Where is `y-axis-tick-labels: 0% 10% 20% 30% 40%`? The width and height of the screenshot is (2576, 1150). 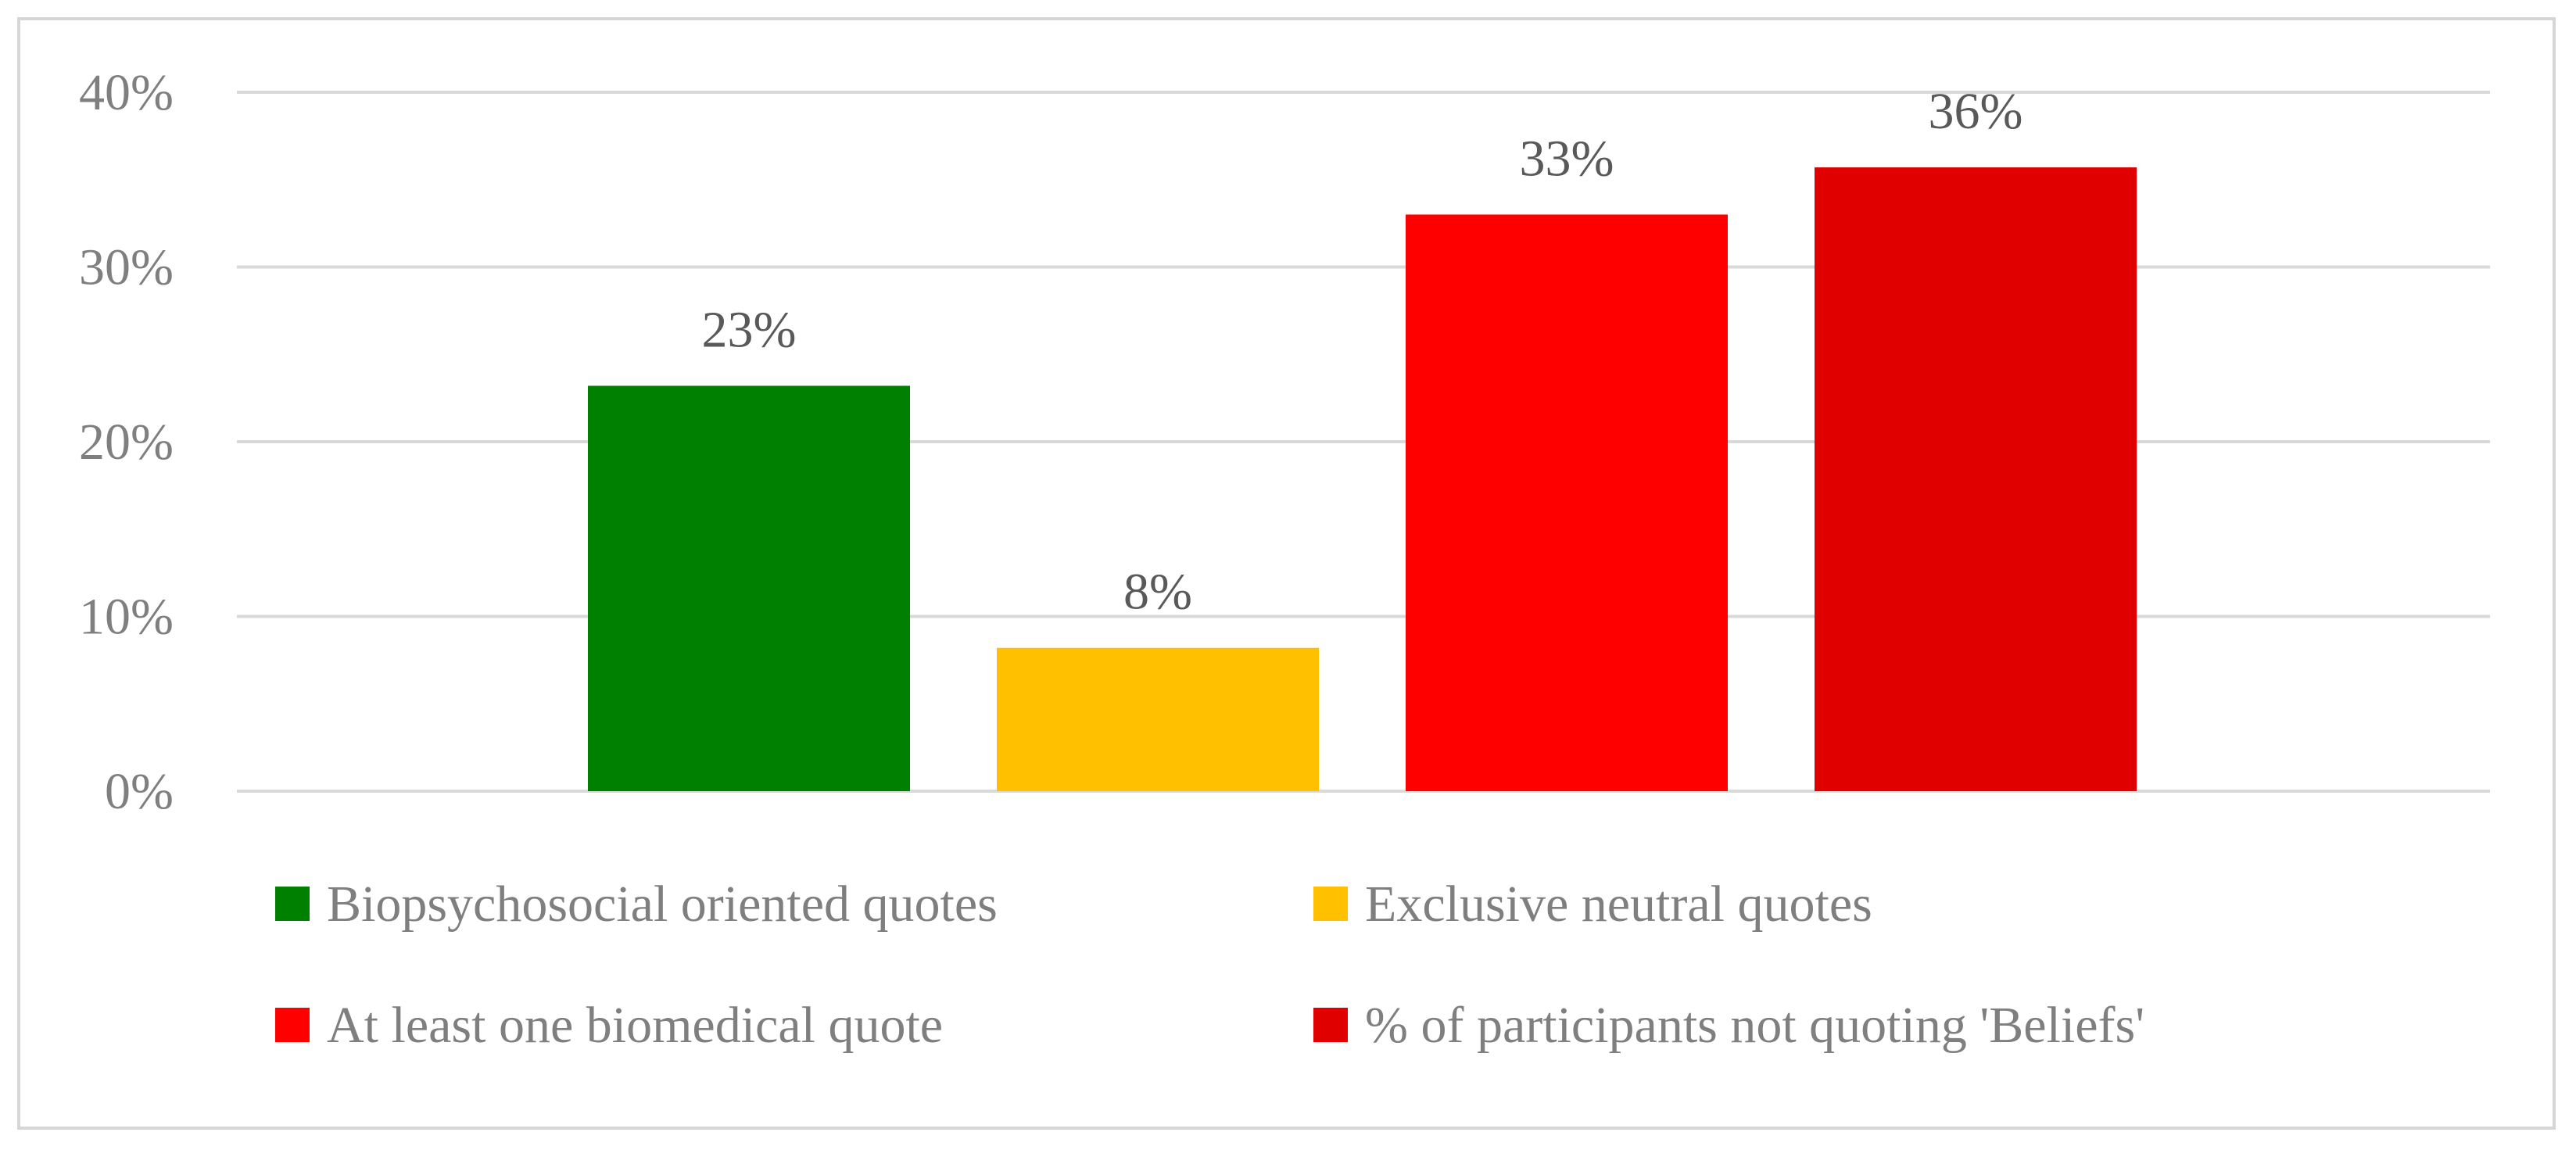
y-axis-tick-labels: 0% 10% 20% 30% 40% is located at coordinates (126, 442).